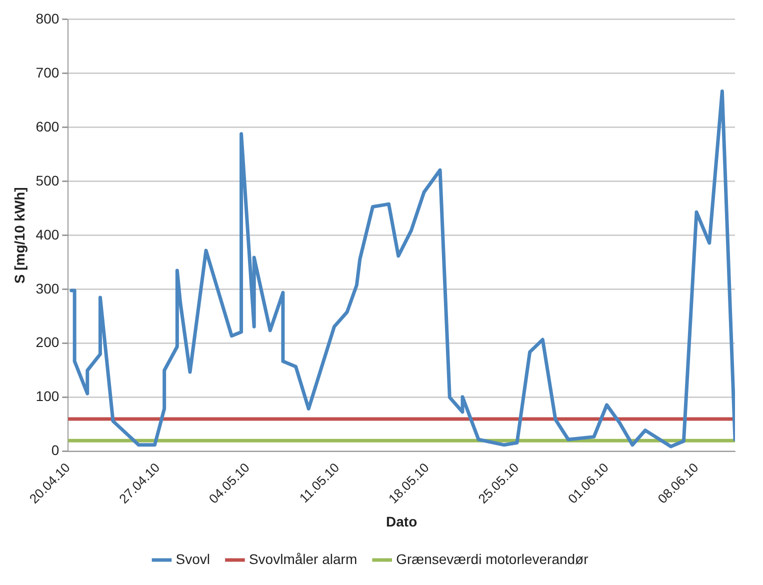 The width and height of the screenshot is (763, 585). What do you see at coordinates (48, 288) in the screenshot?
I see `y-tick-label: 300` at bounding box center [48, 288].